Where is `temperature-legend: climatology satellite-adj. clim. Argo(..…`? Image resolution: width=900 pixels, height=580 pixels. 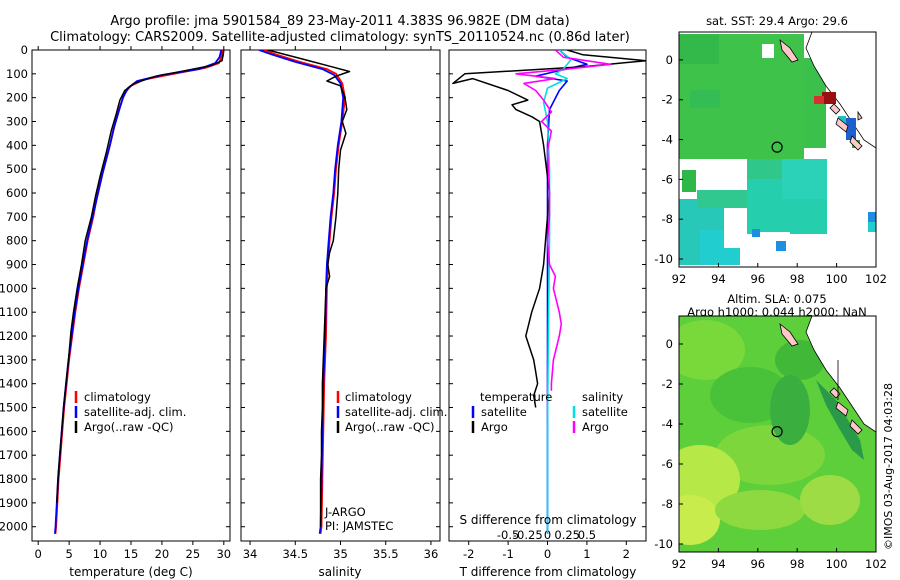
temperature-legend: climatology satellite-adj. clim. Argo(..… is located at coordinates (130, 412).